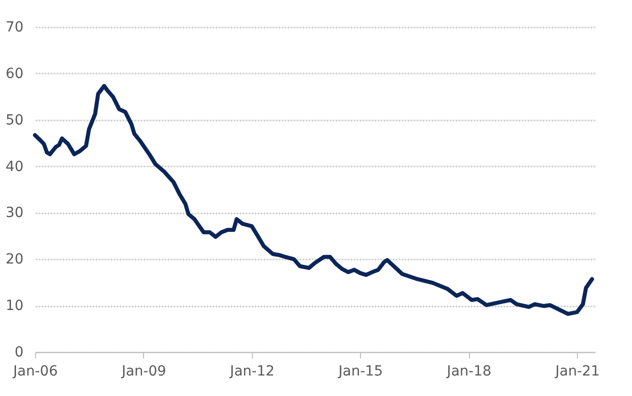 The image size is (632, 396). I want to click on x-tick-label: Jan-15, so click(360, 372).